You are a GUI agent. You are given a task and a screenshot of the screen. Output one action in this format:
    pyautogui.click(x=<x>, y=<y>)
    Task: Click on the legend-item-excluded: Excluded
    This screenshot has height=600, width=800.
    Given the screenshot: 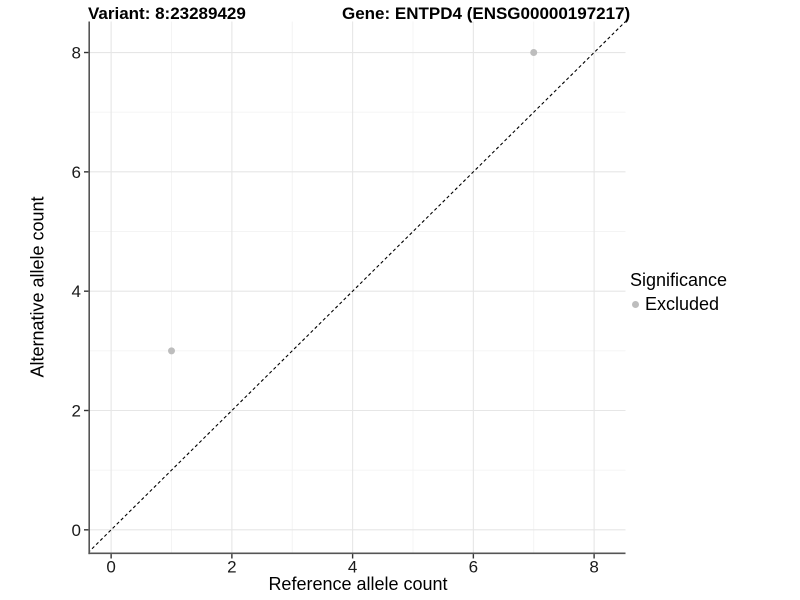 What is the action you would take?
    pyautogui.click(x=679, y=304)
    